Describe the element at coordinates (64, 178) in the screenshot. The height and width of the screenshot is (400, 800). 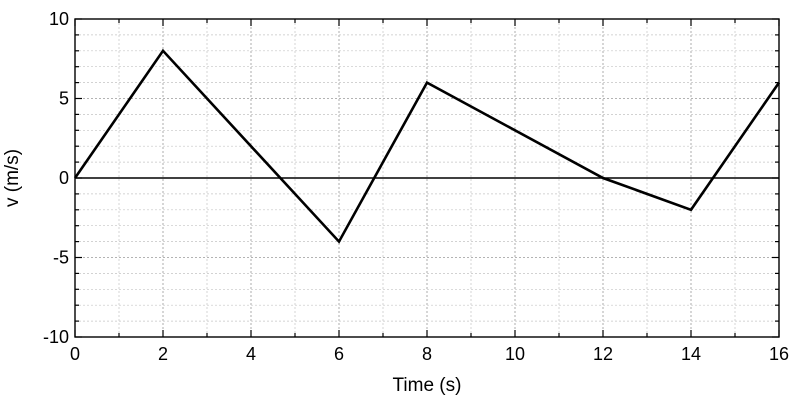
I see `y-tick-label: 0` at that location.